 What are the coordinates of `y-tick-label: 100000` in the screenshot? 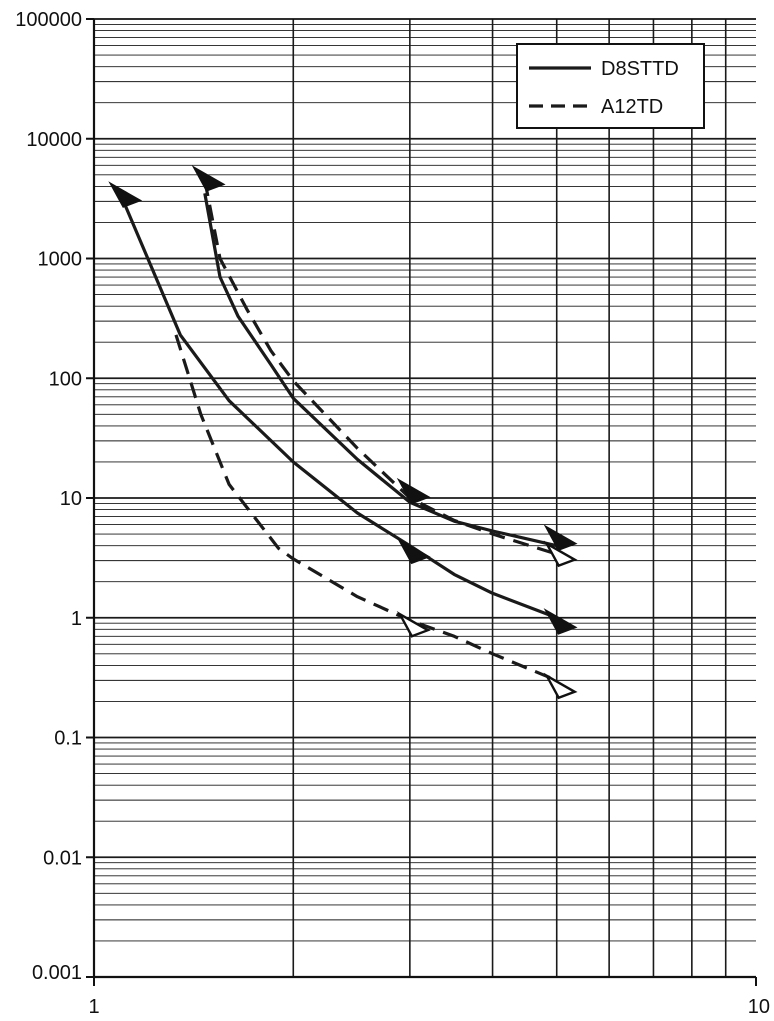 It's located at (48, 20).